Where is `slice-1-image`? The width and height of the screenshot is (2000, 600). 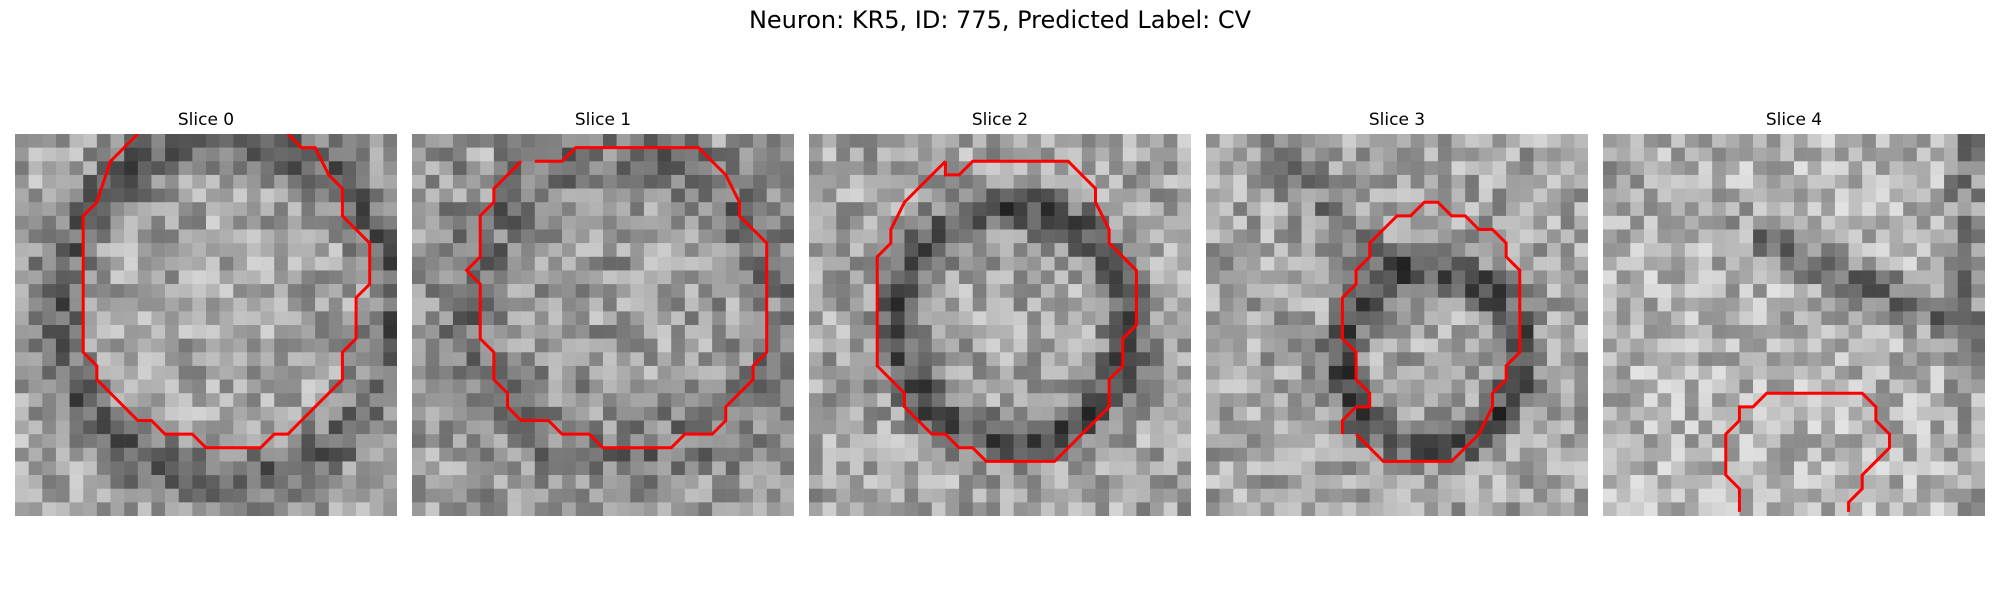
slice-1-image is located at coordinates (603, 325).